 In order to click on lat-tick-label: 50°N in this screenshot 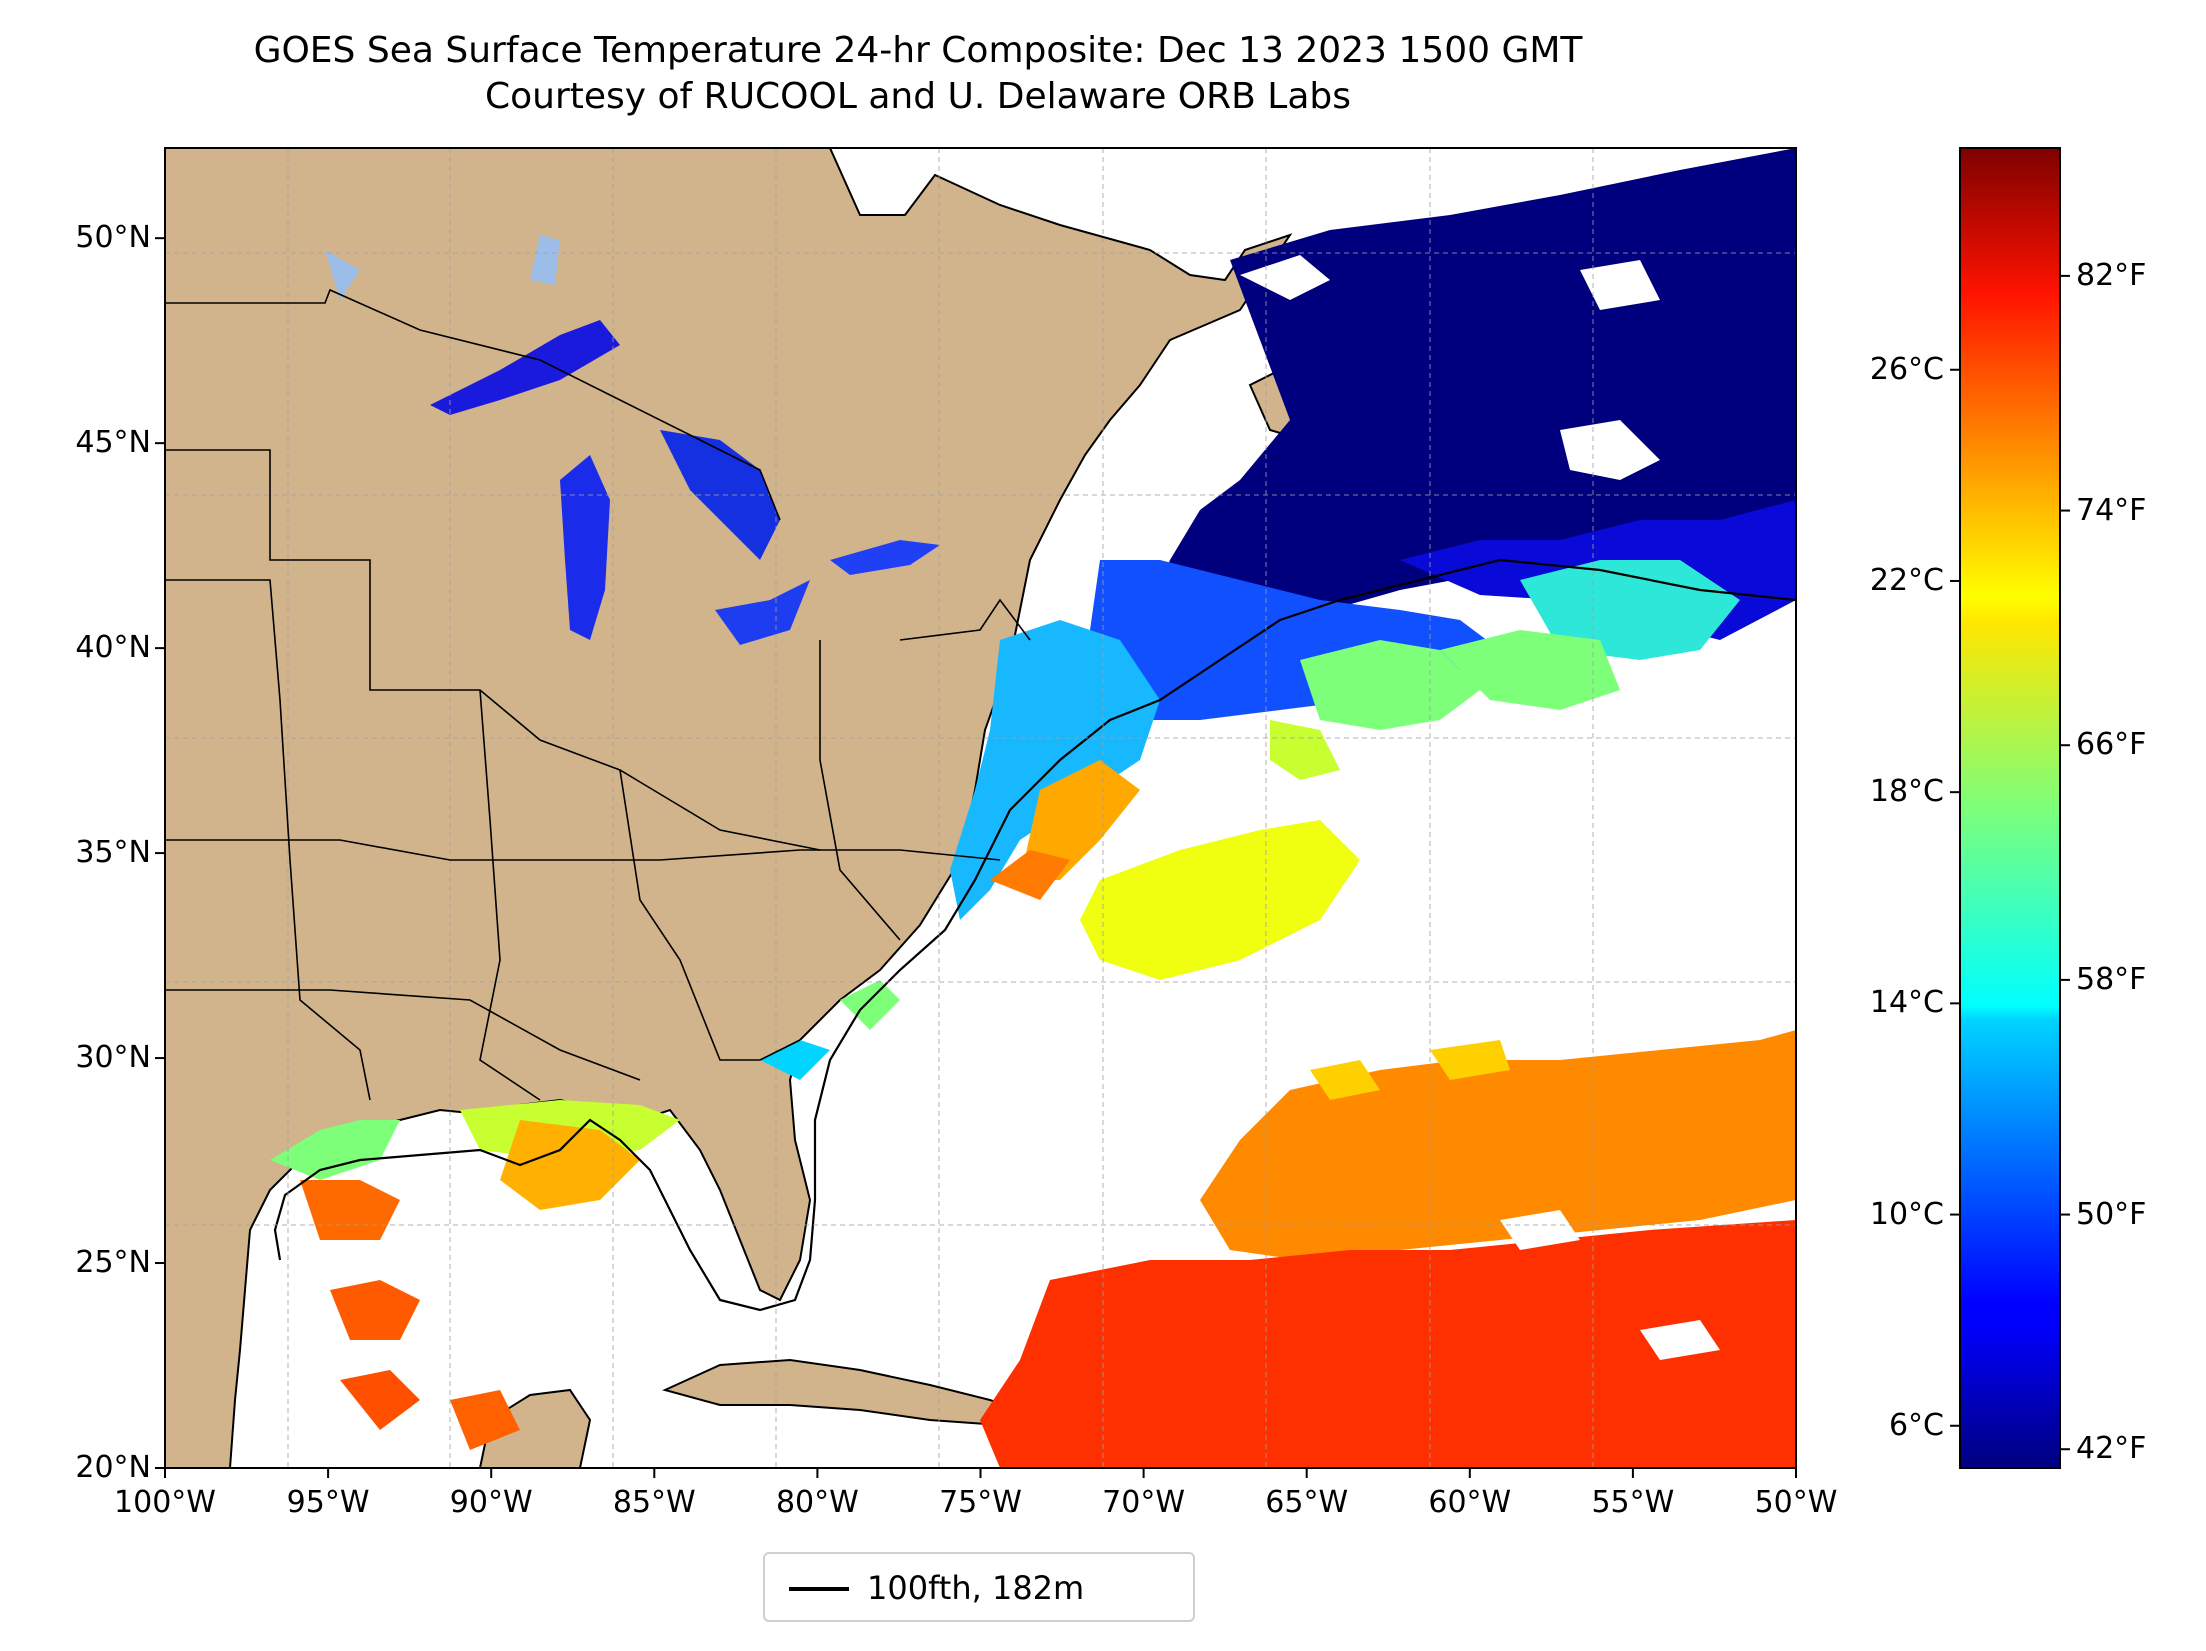, I will do `click(113, 238)`.